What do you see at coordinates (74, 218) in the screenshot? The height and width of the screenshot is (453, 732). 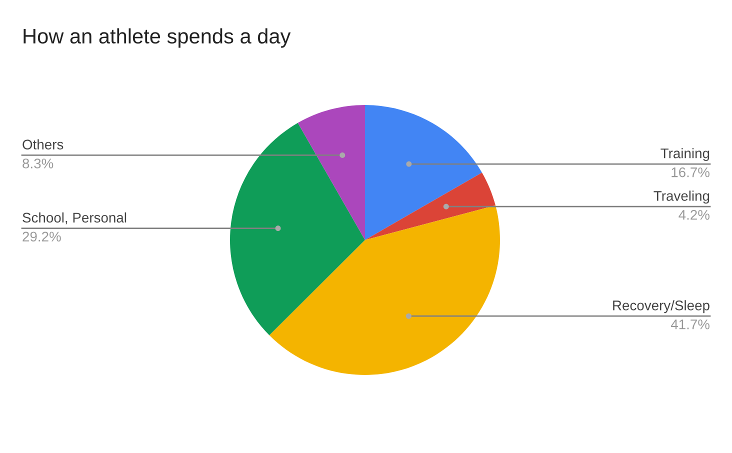 I see `slice-label: School, Personal` at bounding box center [74, 218].